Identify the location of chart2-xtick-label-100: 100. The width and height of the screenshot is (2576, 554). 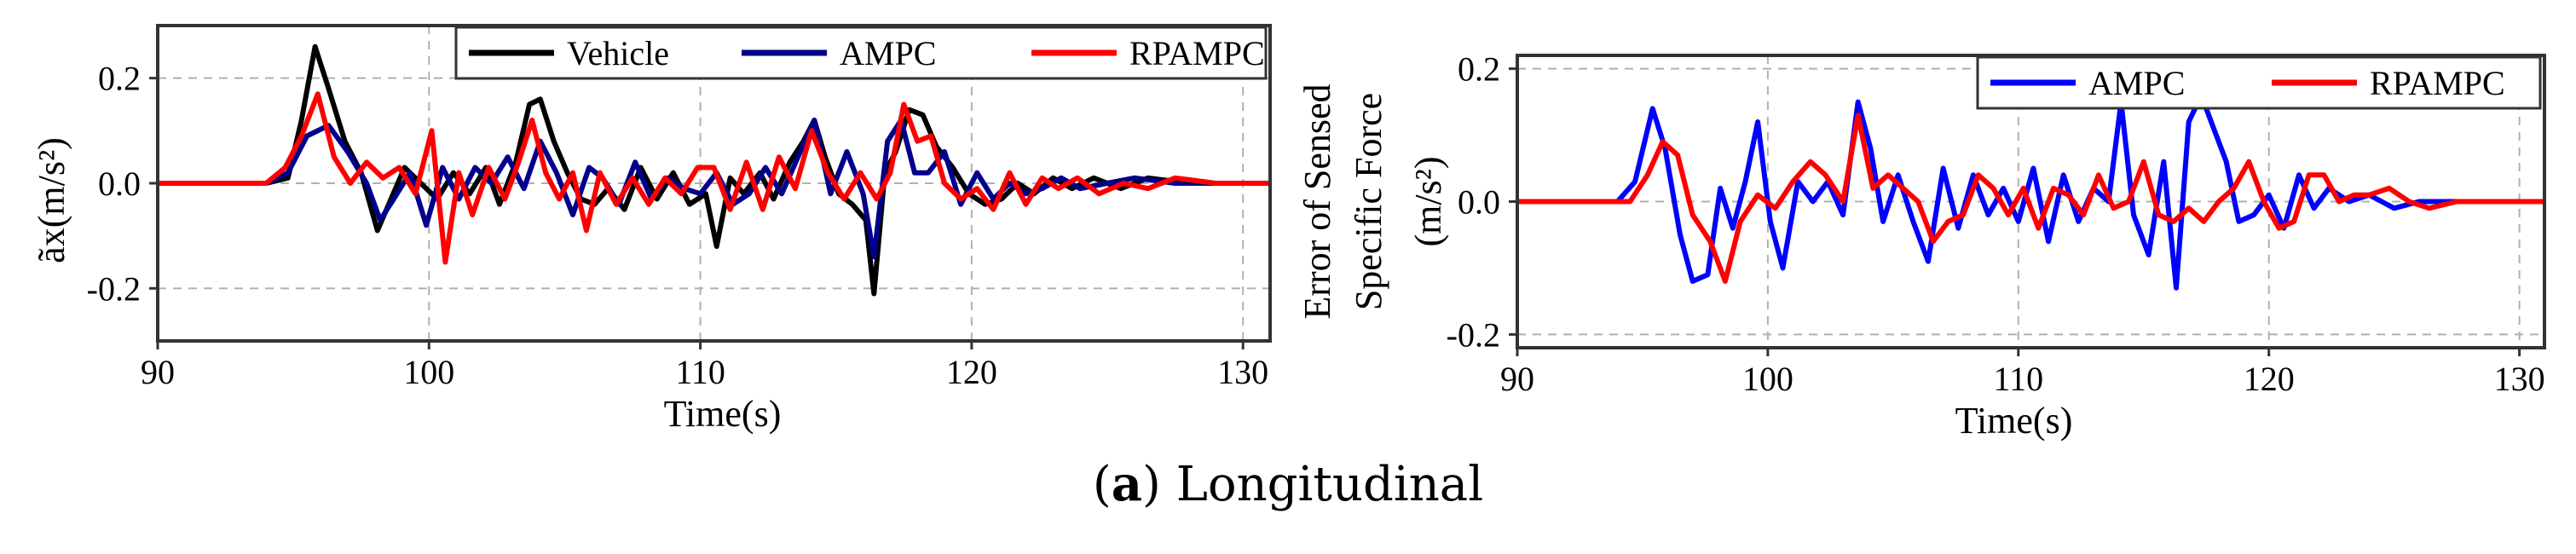
(1767, 379).